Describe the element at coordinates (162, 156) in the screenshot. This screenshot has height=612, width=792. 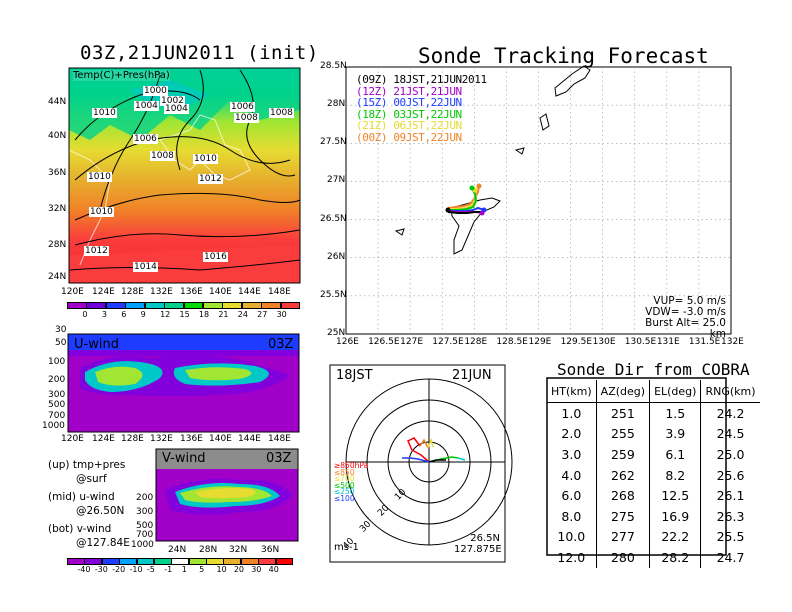
I see `isobar-label: 1008` at that location.